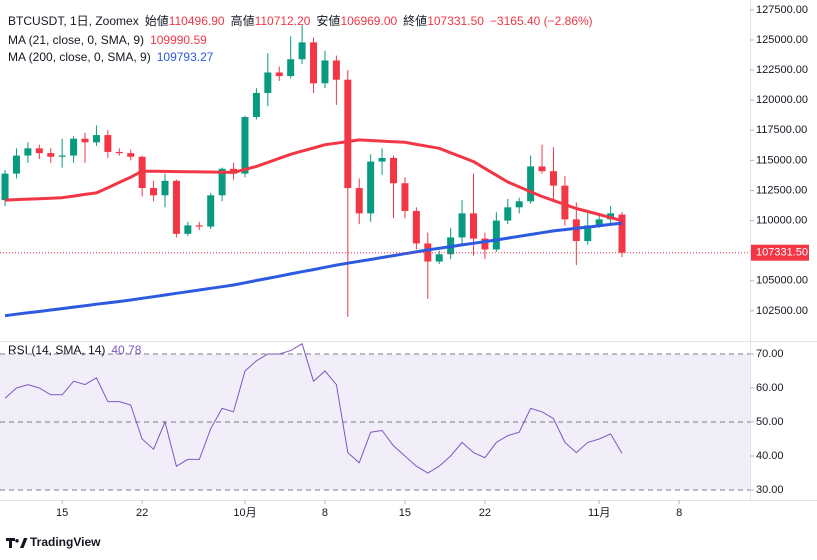 The image size is (817, 560). I want to click on y-tick-label: 110000.00, so click(781, 220).